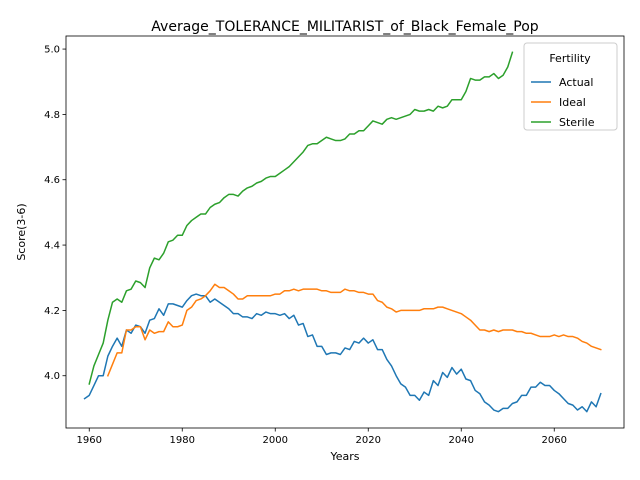  What do you see at coordinates (89, 440) in the screenshot?
I see `x-tick-label: 1960` at bounding box center [89, 440].